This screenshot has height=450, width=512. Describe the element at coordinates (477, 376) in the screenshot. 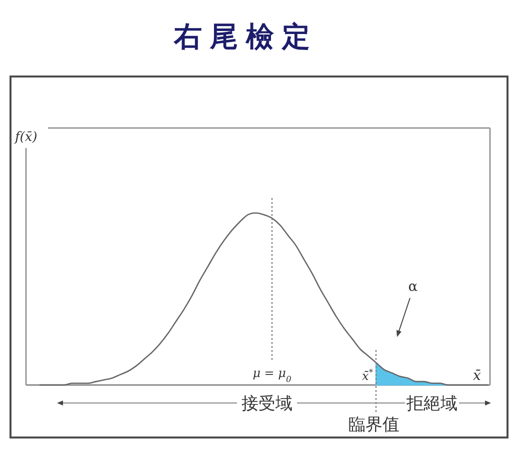

I see `x-axis-title: x̄` at that location.